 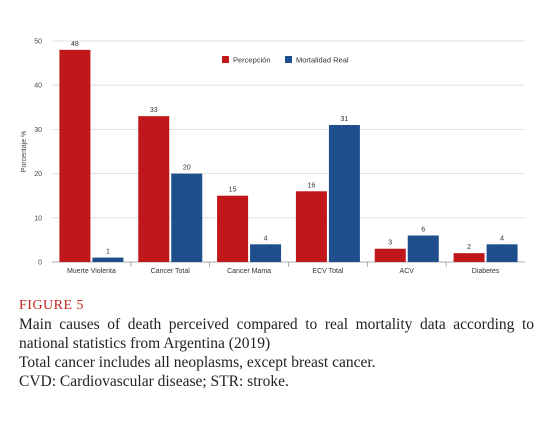 I want to click on y-tick-label: 30, so click(x=38, y=130).